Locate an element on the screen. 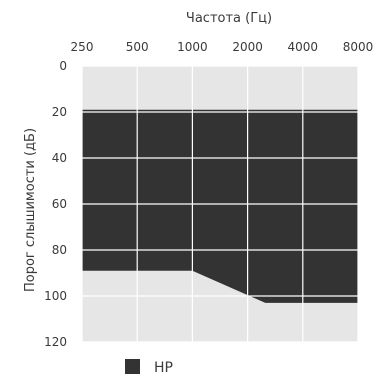  y-tick-label: 20 is located at coordinates (59, 112).